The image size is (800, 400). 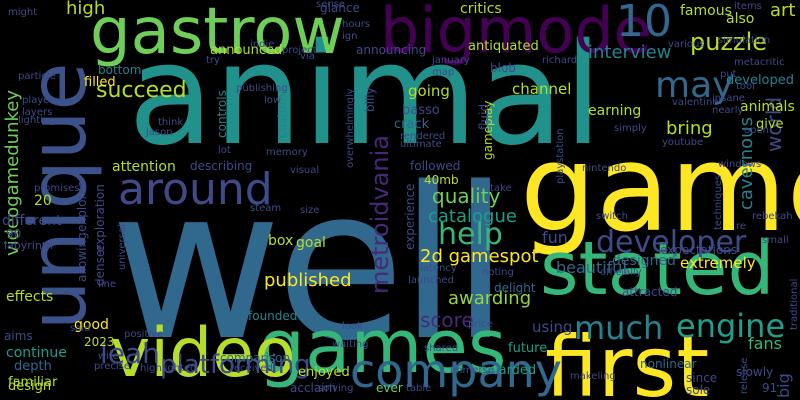 I want to click on word: animals, so click(x=767, y=107).